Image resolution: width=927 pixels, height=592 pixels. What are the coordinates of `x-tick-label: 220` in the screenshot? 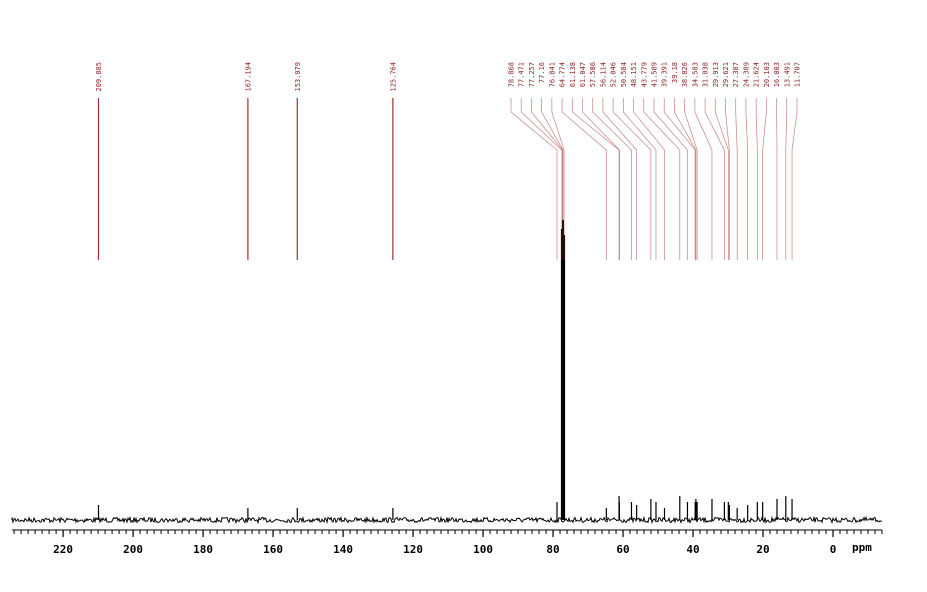 It's located at (63, 549).